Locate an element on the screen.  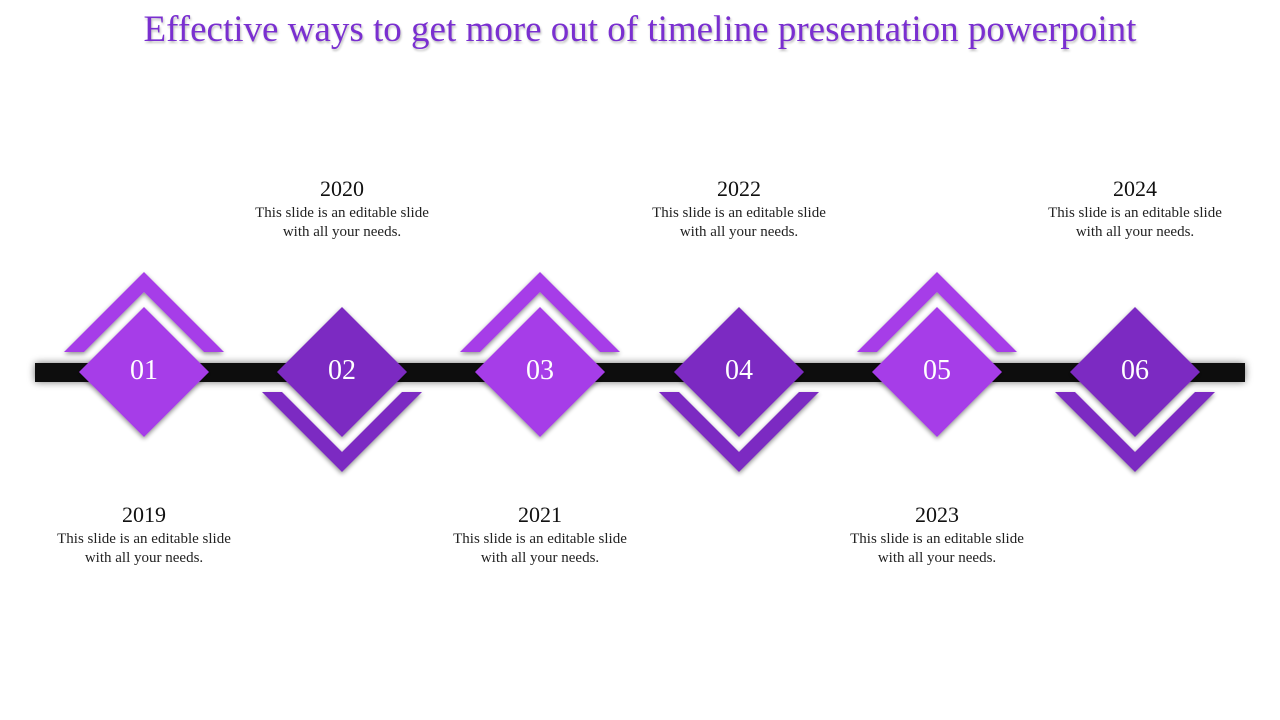
milestone-year: 2019 is located at coordinates (144, 514).